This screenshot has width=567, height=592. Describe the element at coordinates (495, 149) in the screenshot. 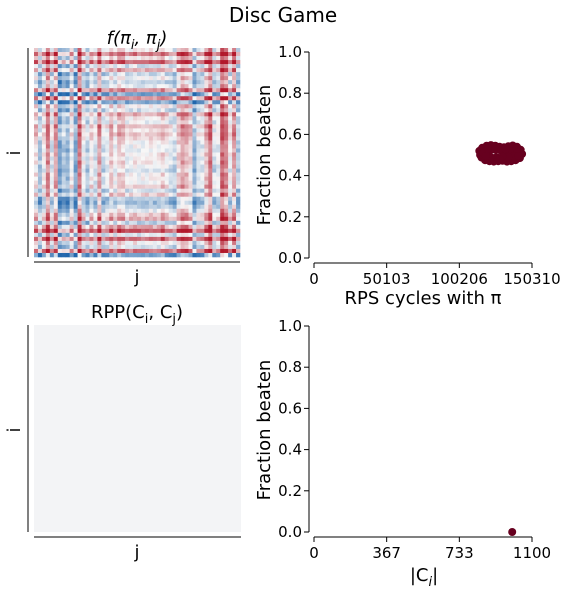

I see `scatter-rps-point` at that location.